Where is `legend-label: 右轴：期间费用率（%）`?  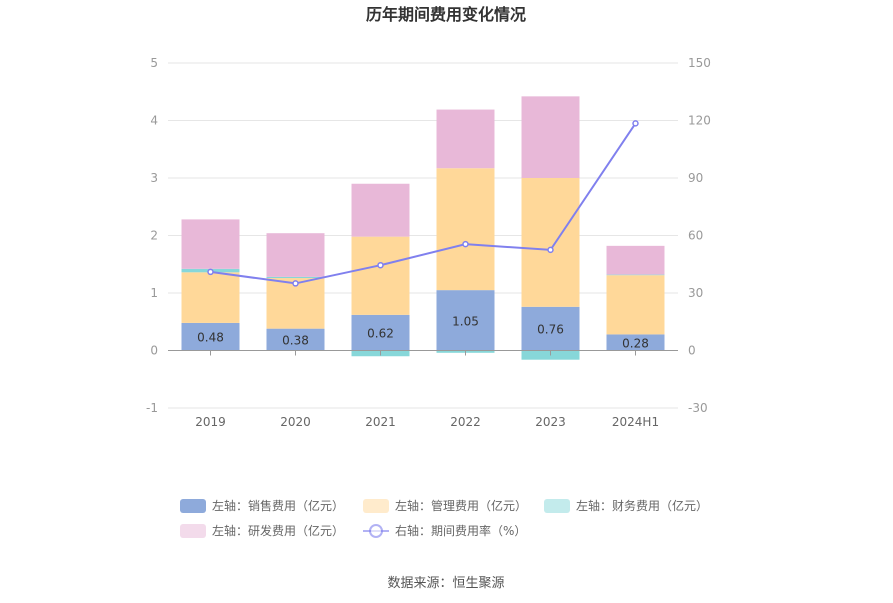
legend-label: 右轴：期间费用率（%） is located at coordinates (460, 530).